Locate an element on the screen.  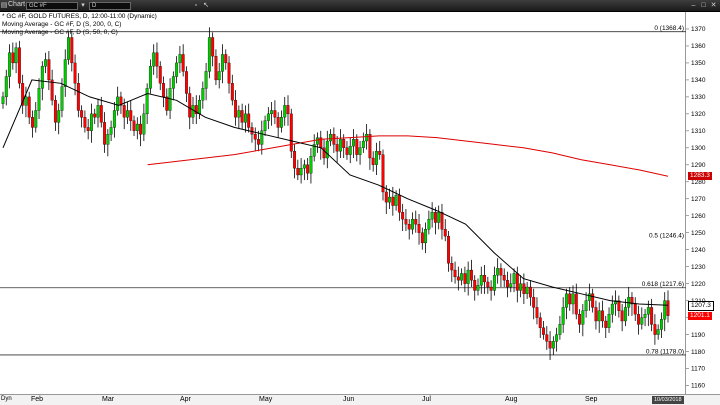
lock-icon: ▫ is located at coordinates (196, 5).